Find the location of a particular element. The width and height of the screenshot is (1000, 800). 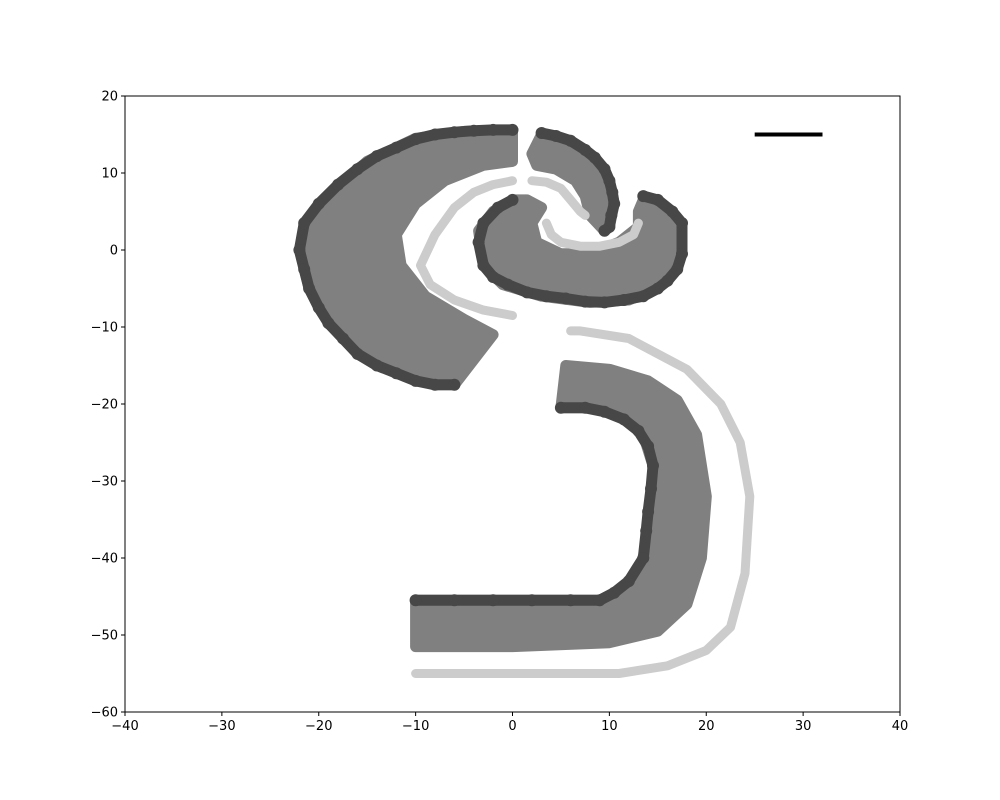

x-axis: −40 −30 −20 −10 0 10 20 30 40 is located at coordinates (509, 723).